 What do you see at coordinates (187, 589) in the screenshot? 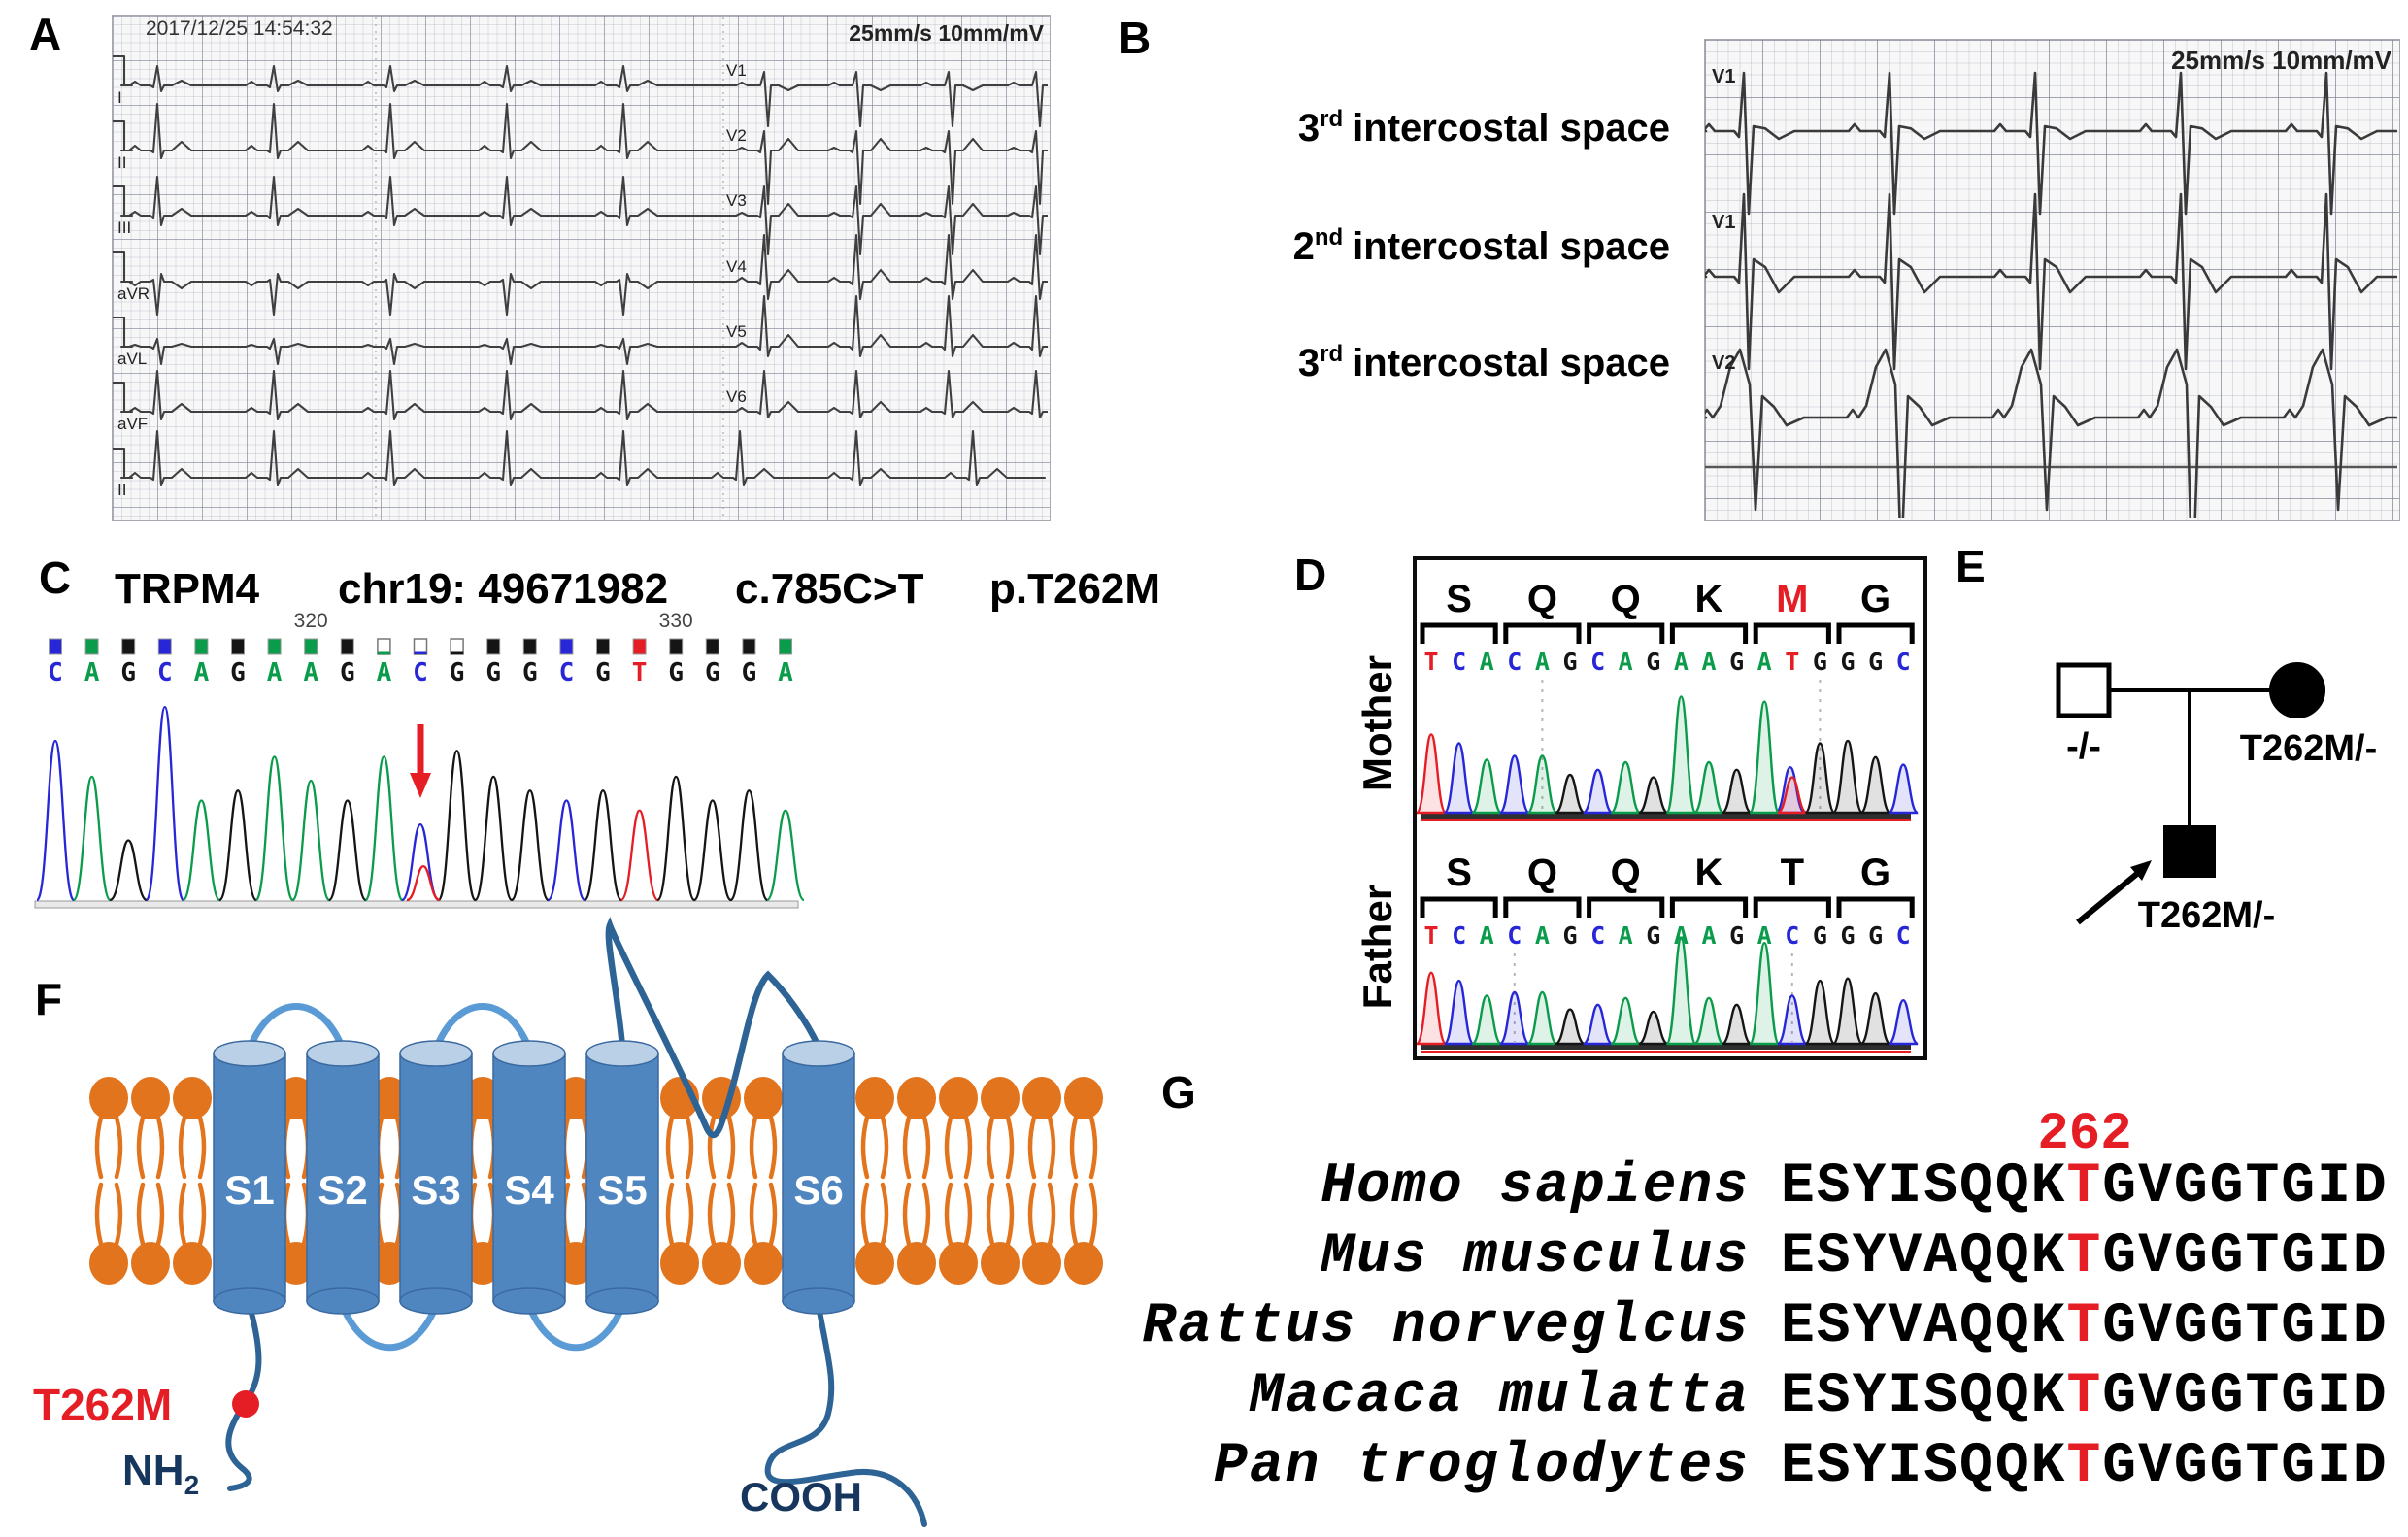
I see `gene-name: TRPM4` at bounding box center [187, 589].